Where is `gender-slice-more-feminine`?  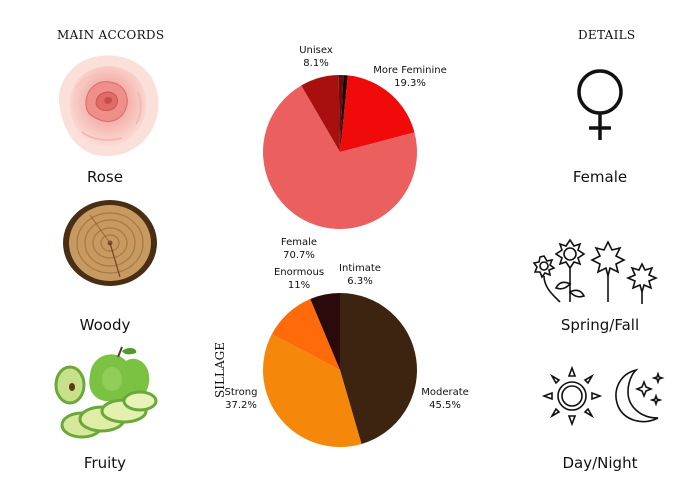 gender-slice-more-feminine is located at coordinates (377, 113).